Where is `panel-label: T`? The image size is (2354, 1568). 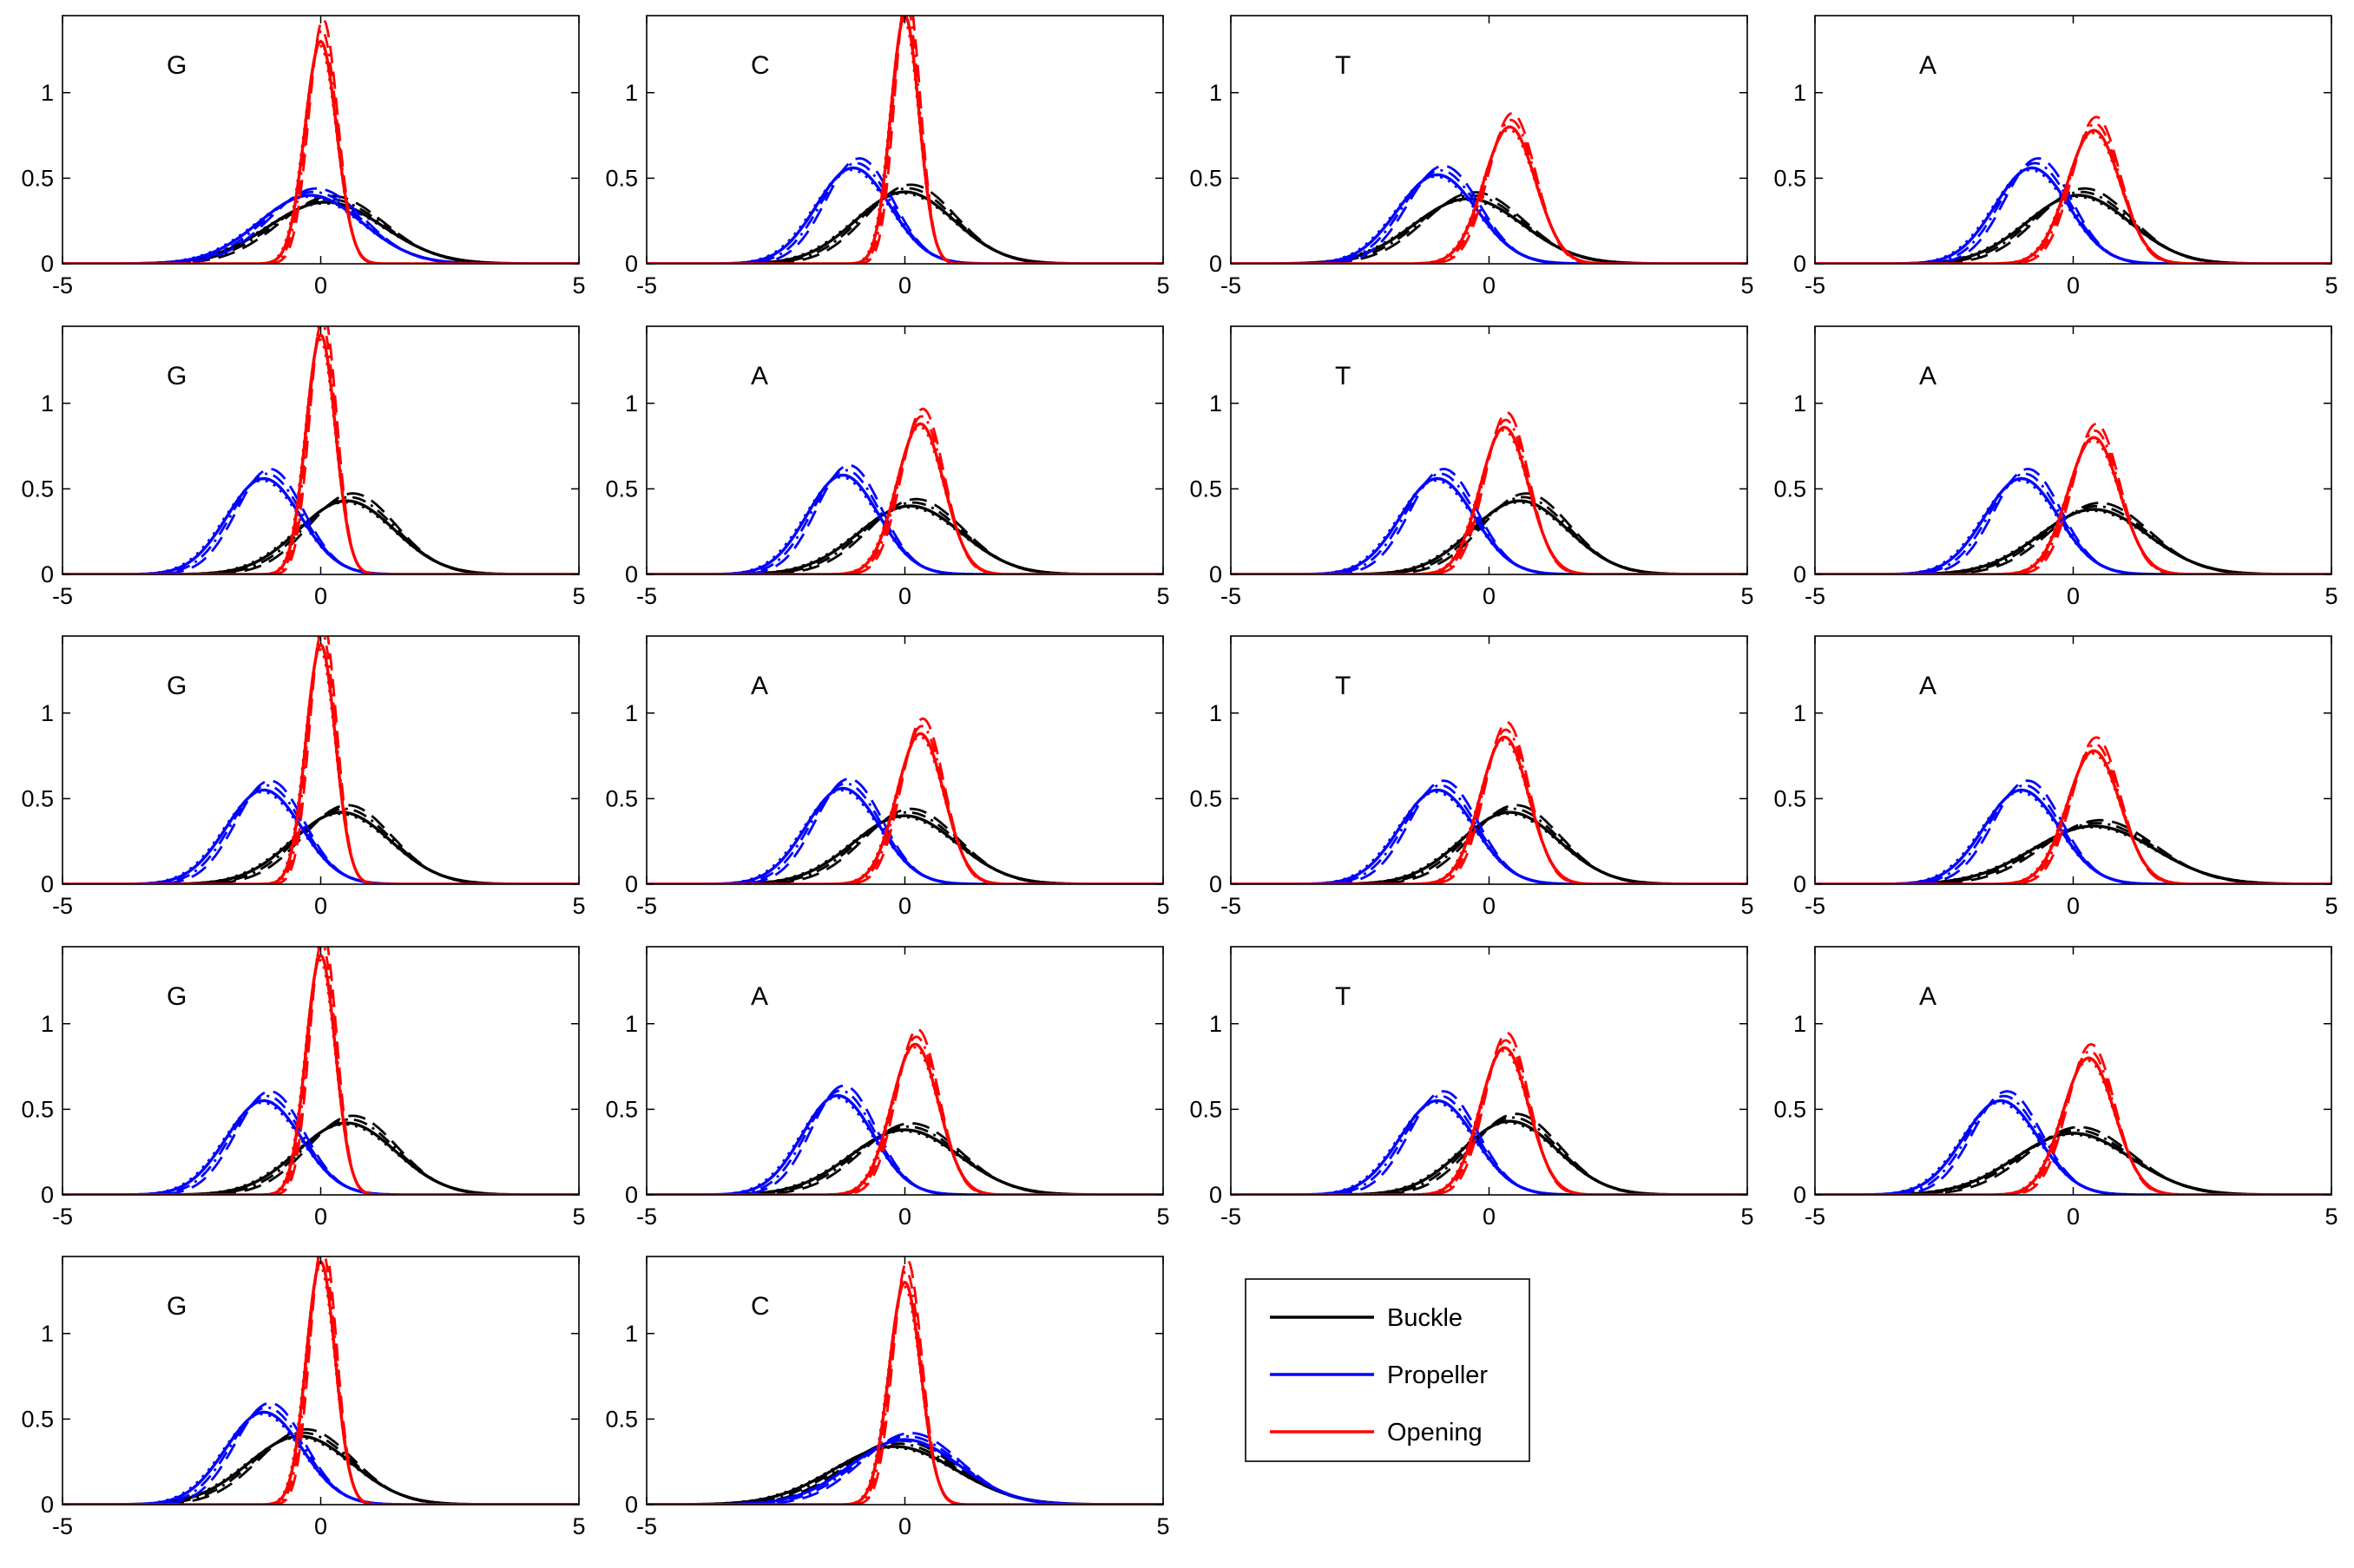 panel-label: T is located at coordinates (1343, 686).